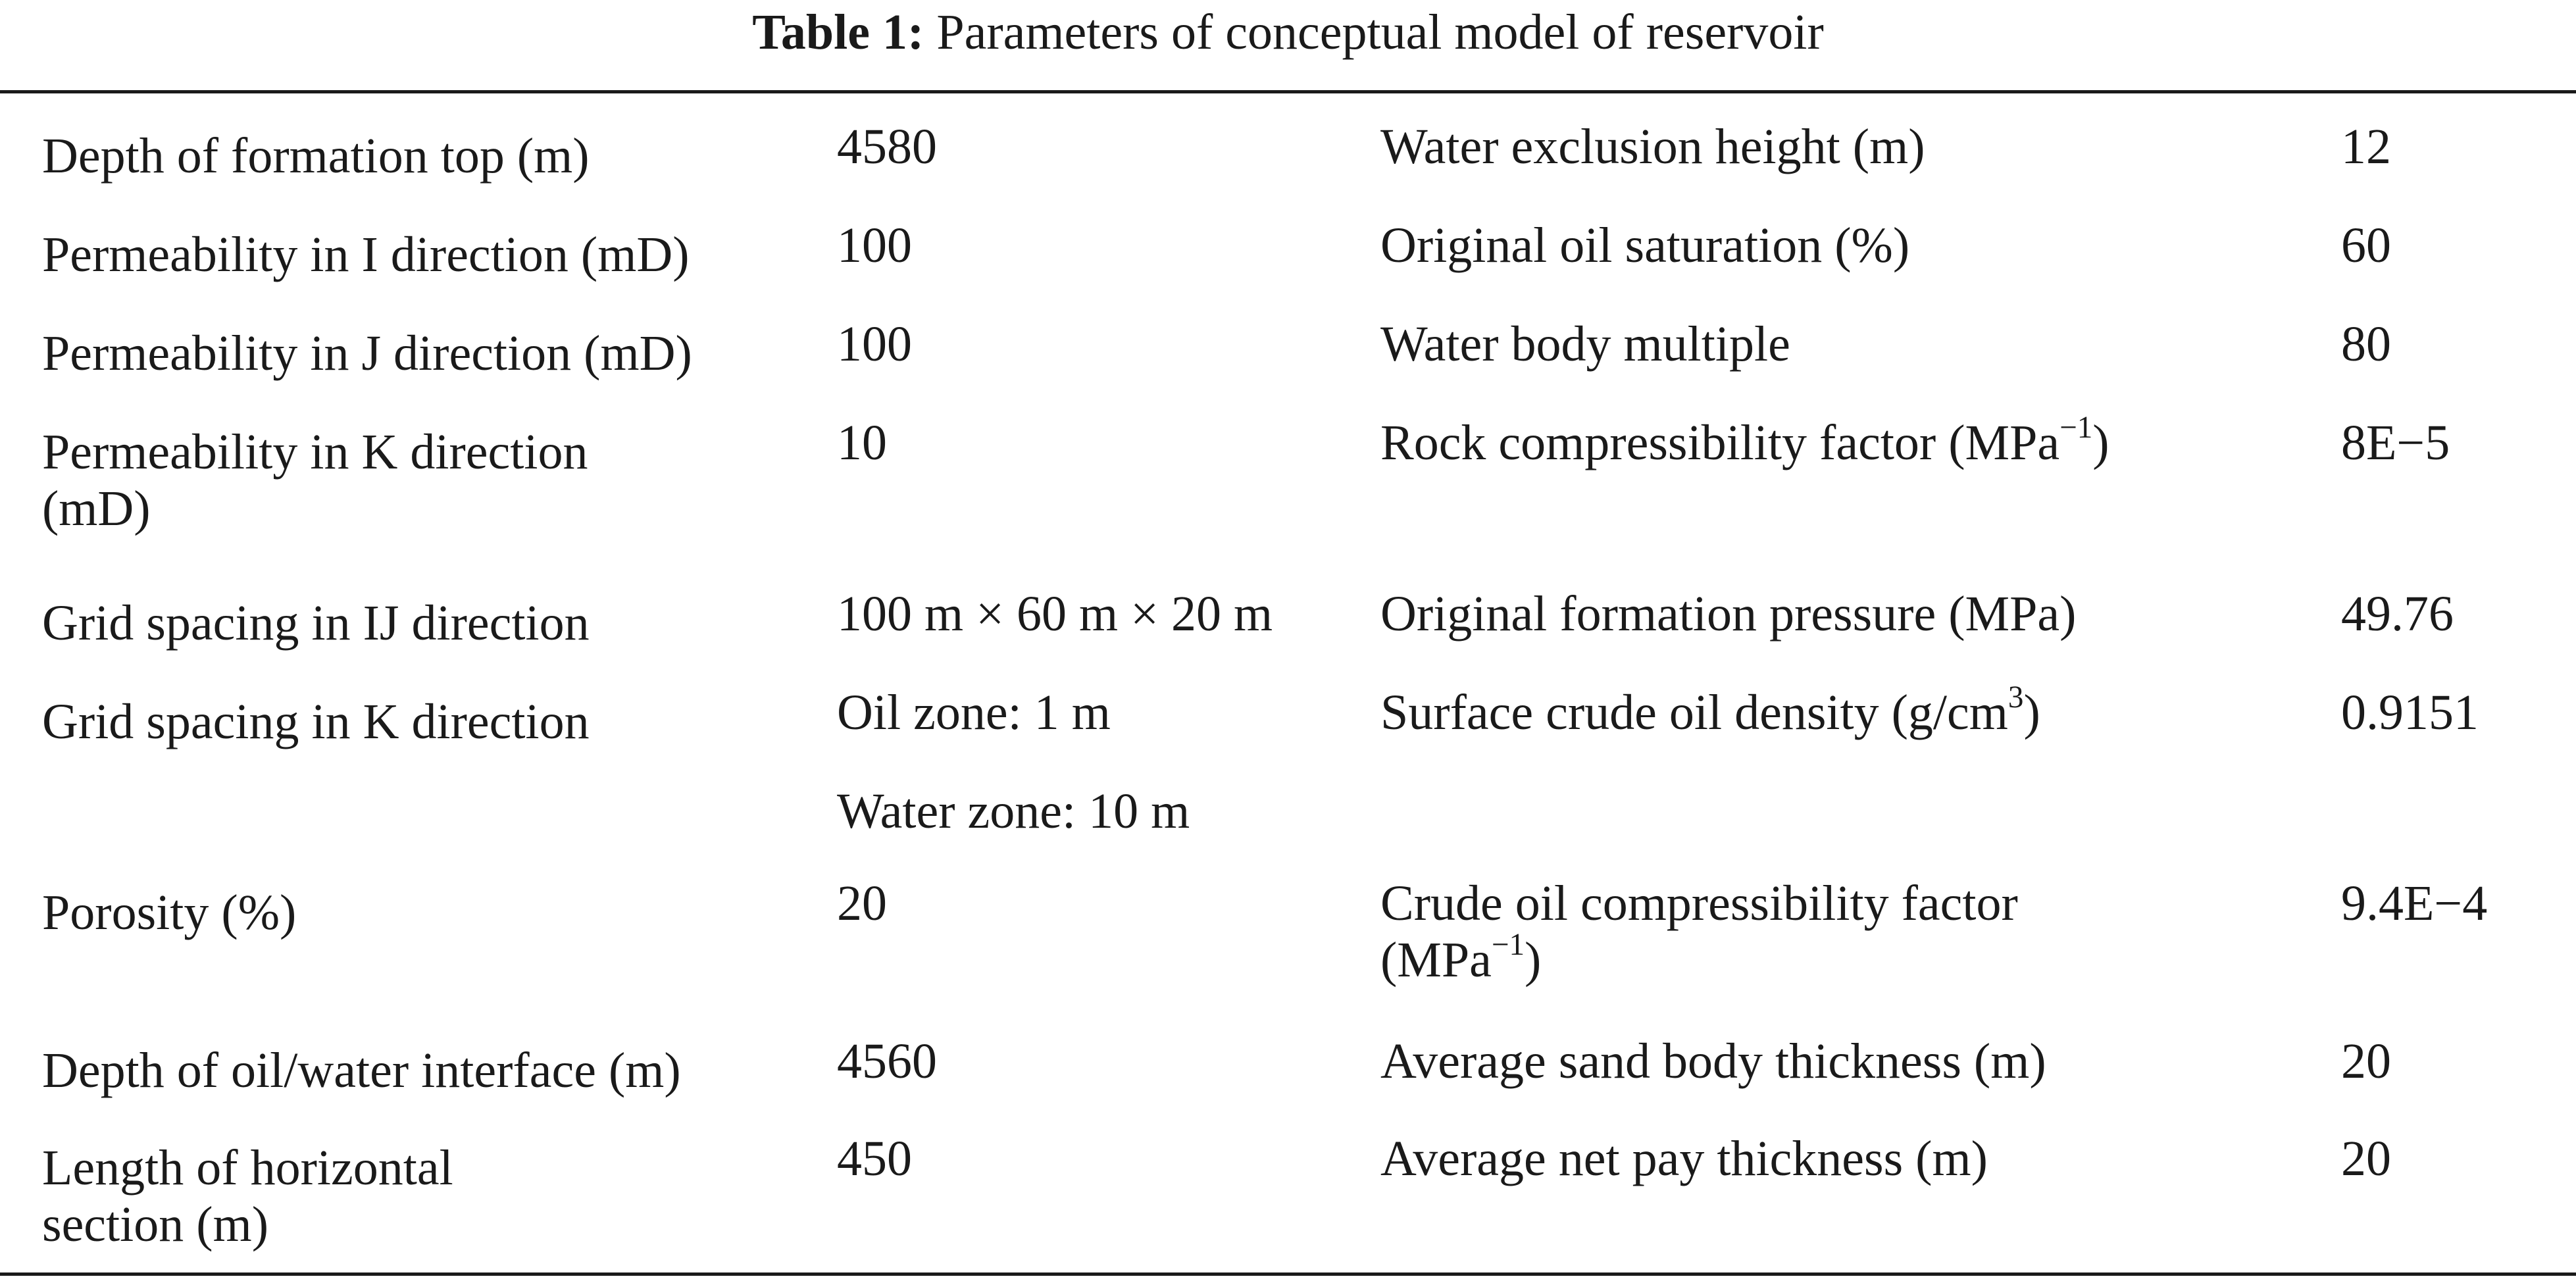 The width and height of the screenshot is (2576, 1285). What do you see at coordinates (1710, 710) in the screenshot?
I see `parameter-name-cell: Surface crude oil density (g/cm3)` at bounding box center [1710, 710].